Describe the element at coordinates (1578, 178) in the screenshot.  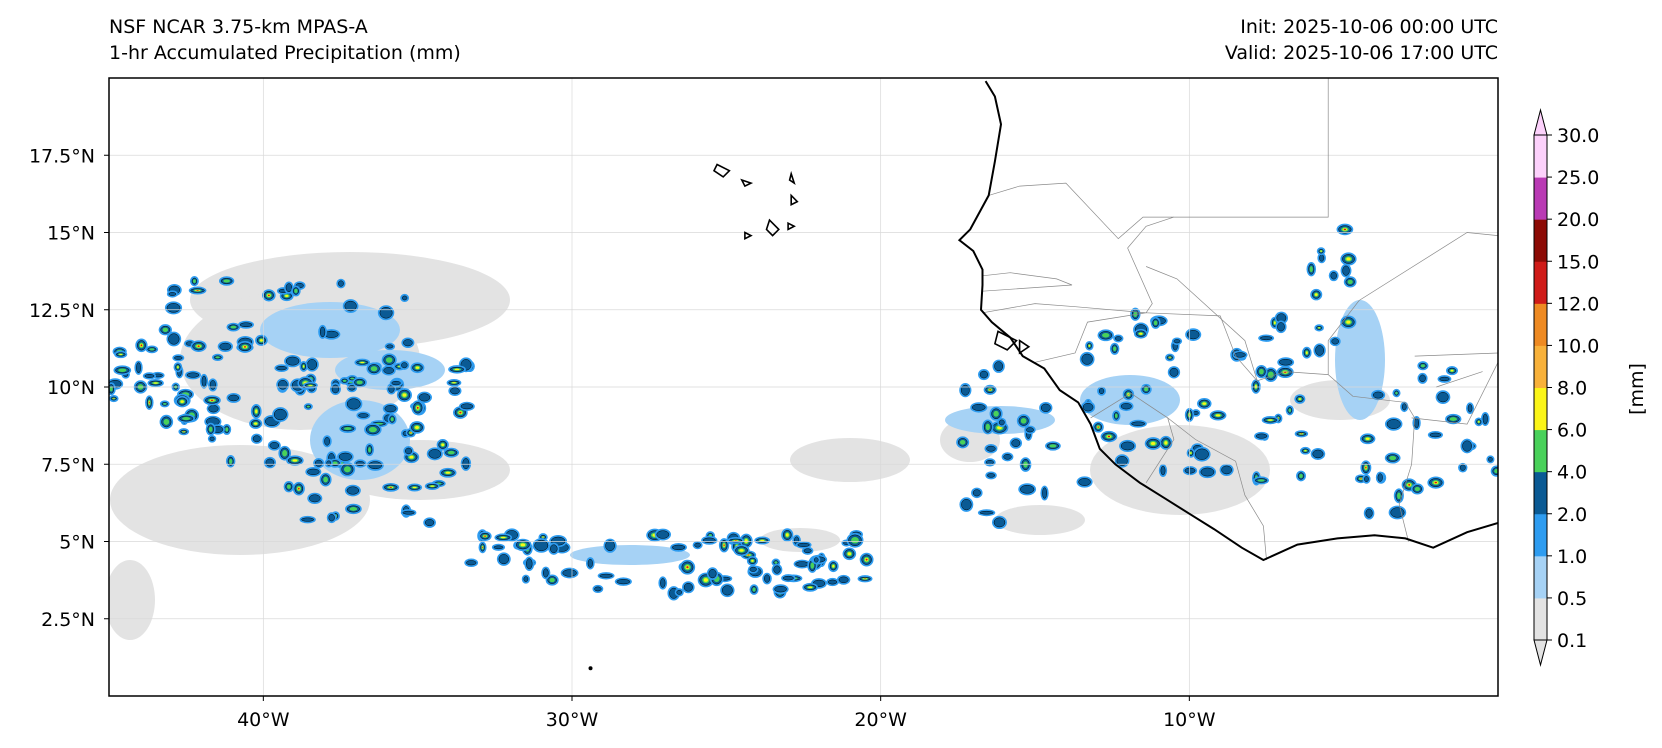
I see `colorbar-tick-label: 25.0` at that location.